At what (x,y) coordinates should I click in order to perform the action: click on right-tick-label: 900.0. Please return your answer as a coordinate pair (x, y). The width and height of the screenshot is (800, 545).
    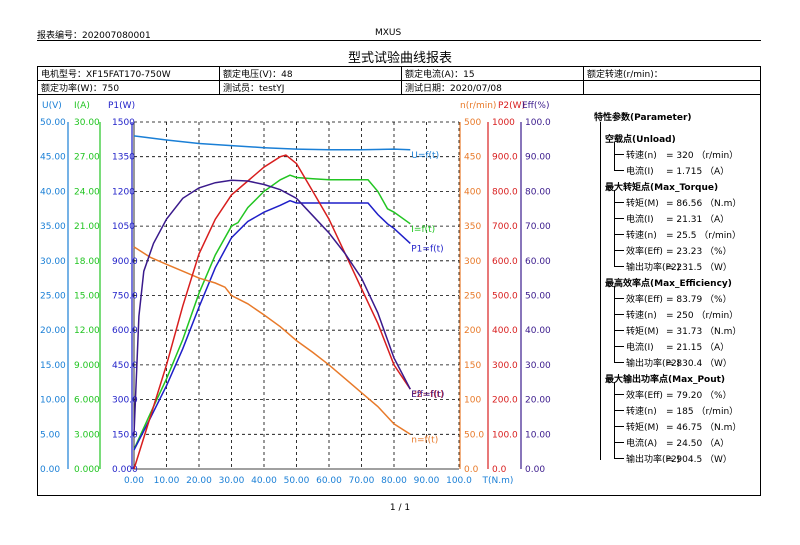
    Looking at the image, I should click on (505, 158).